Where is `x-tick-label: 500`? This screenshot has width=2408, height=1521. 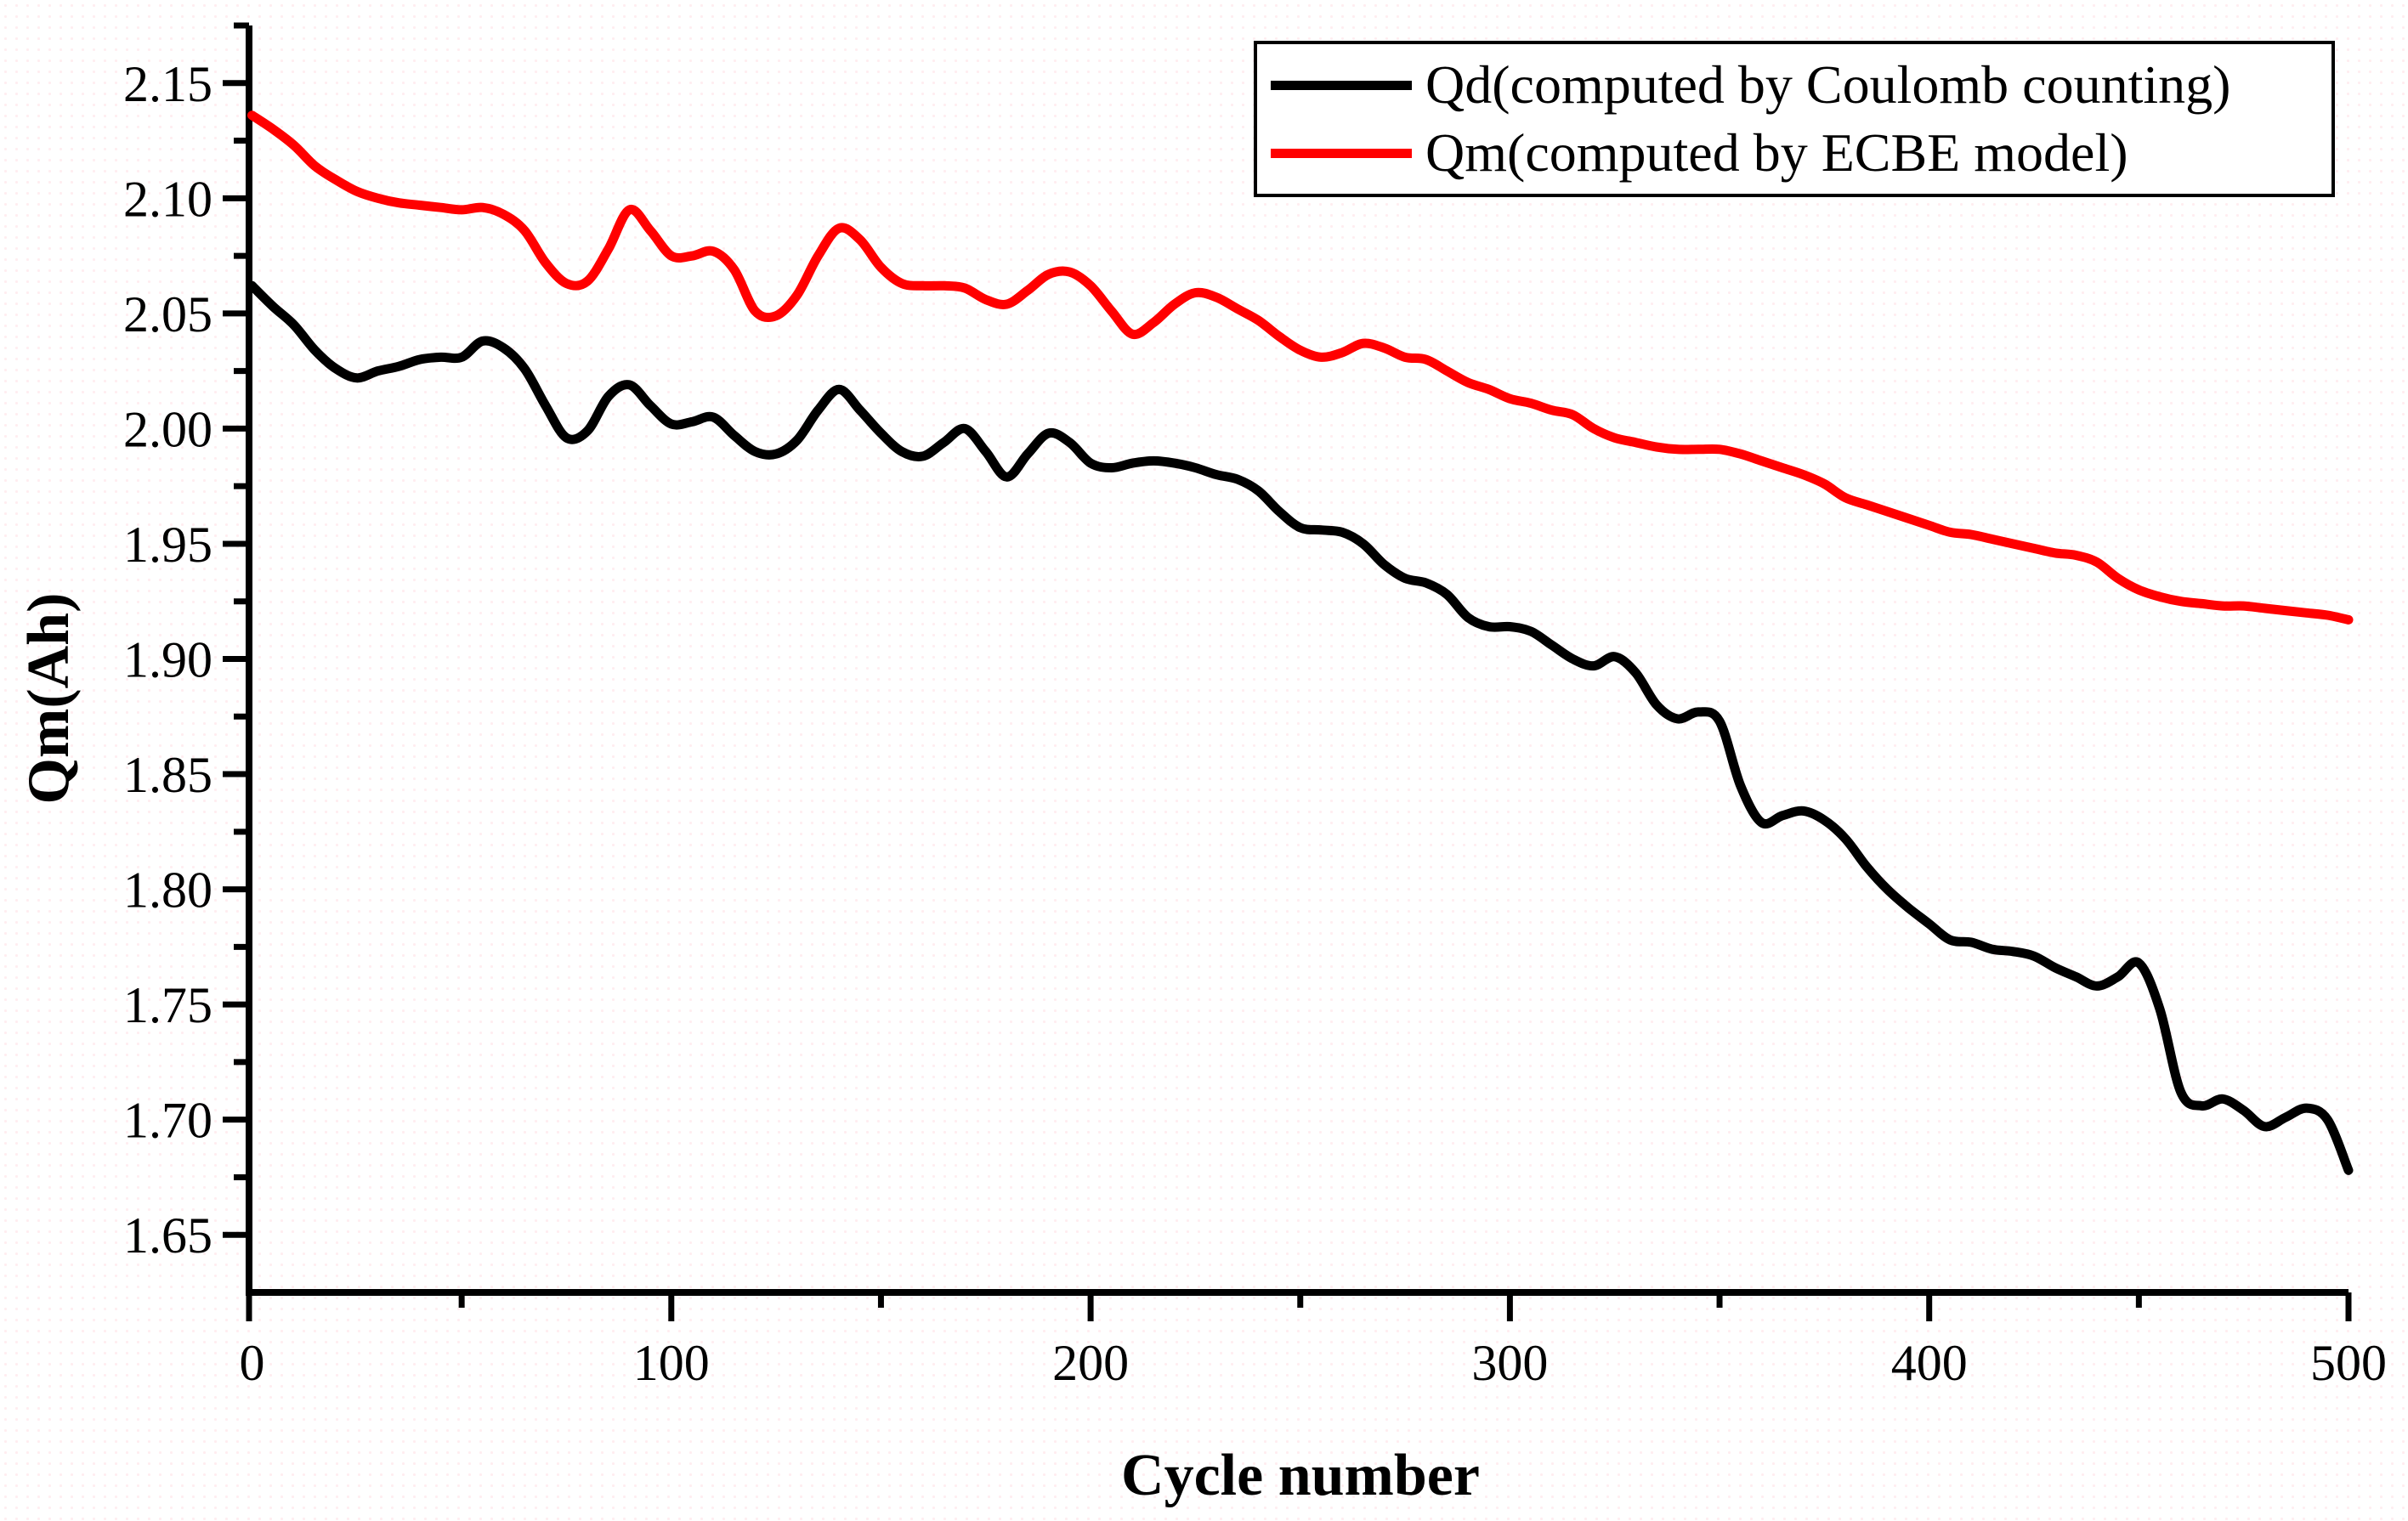 x-tick-label: 500 is located at coordinates (2348, 1363).